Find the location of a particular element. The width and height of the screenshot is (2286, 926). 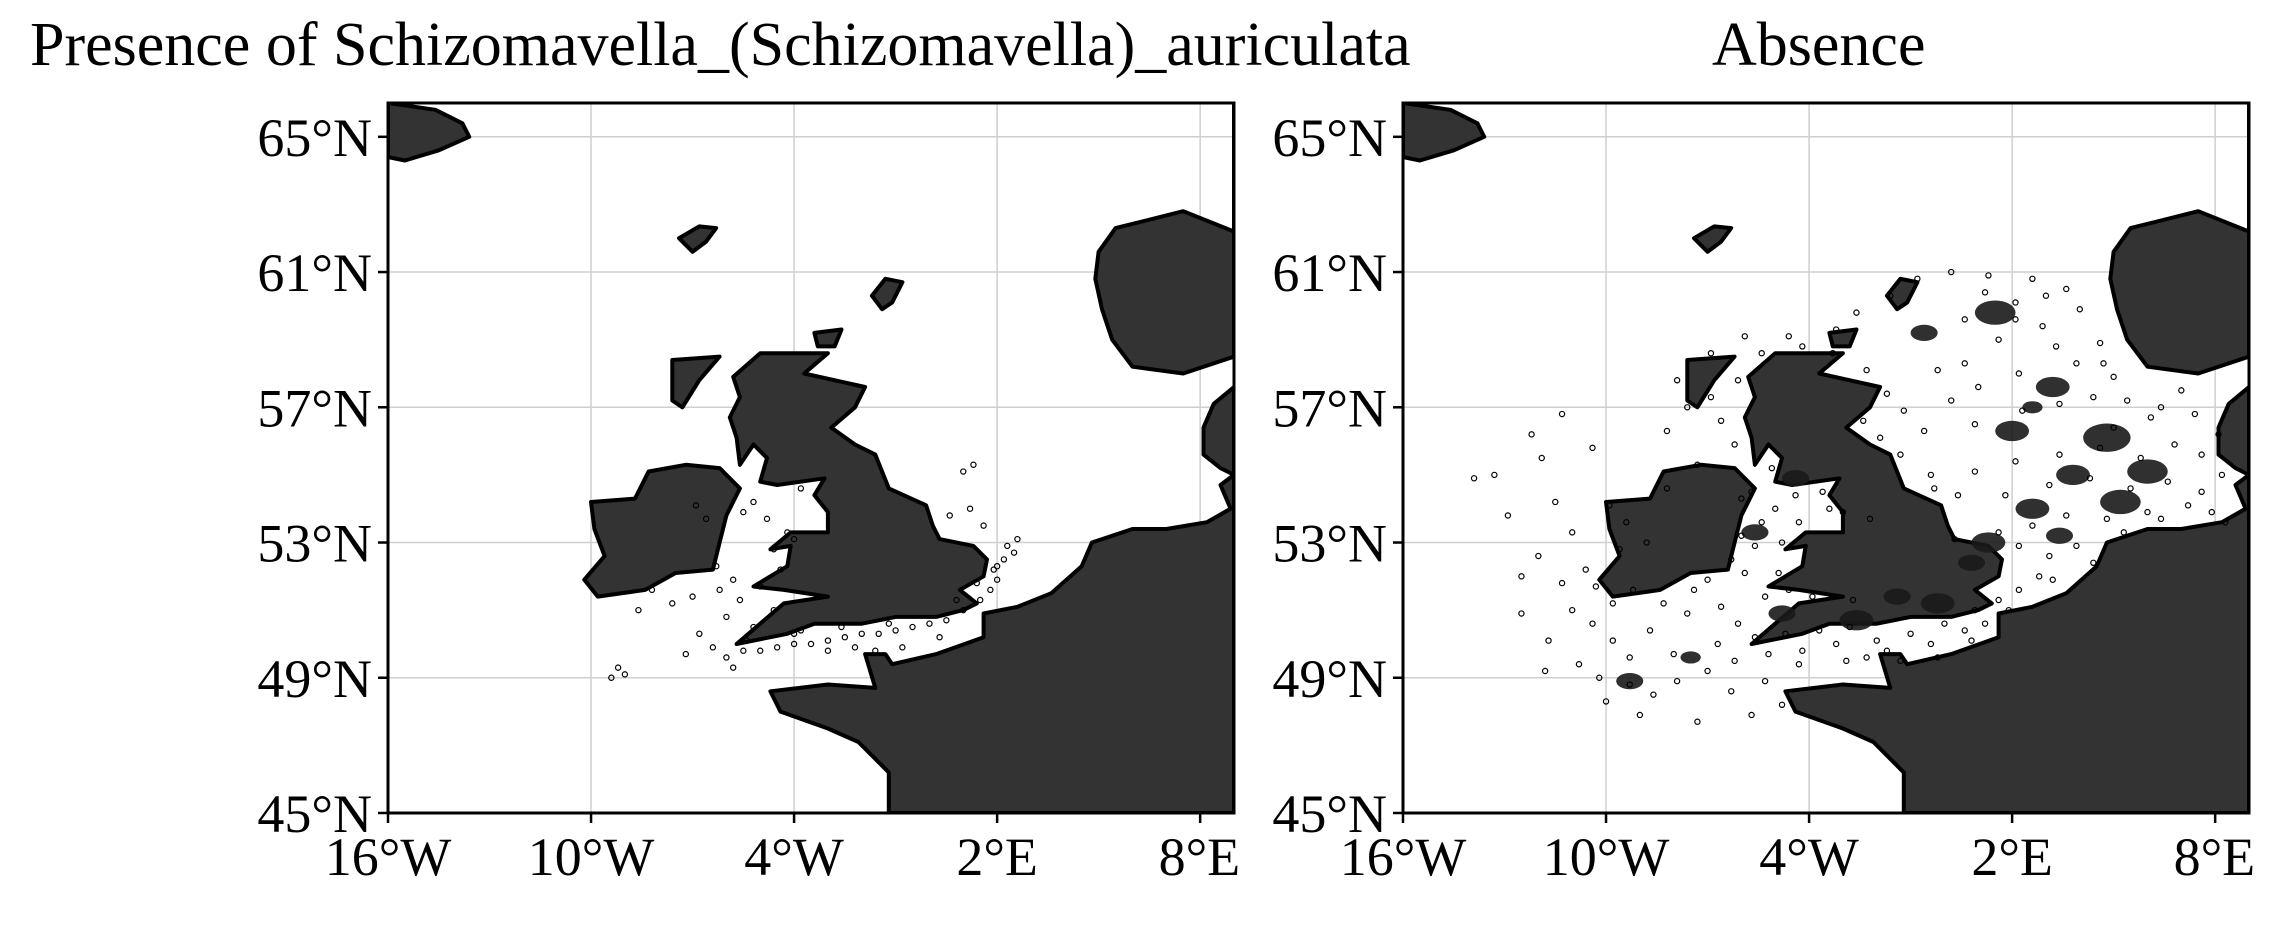

absence-lat-label: 49°N is located at coordinates (1329, 679).